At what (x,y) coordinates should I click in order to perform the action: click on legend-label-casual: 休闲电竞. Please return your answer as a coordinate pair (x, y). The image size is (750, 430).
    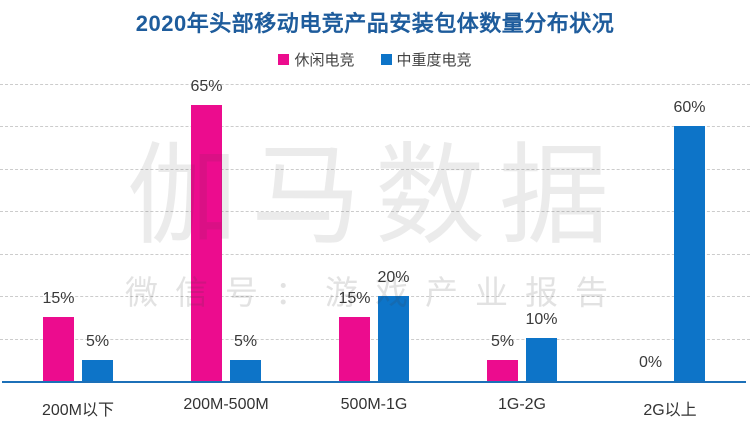
    Looking at the image, I should click on (324, 60).